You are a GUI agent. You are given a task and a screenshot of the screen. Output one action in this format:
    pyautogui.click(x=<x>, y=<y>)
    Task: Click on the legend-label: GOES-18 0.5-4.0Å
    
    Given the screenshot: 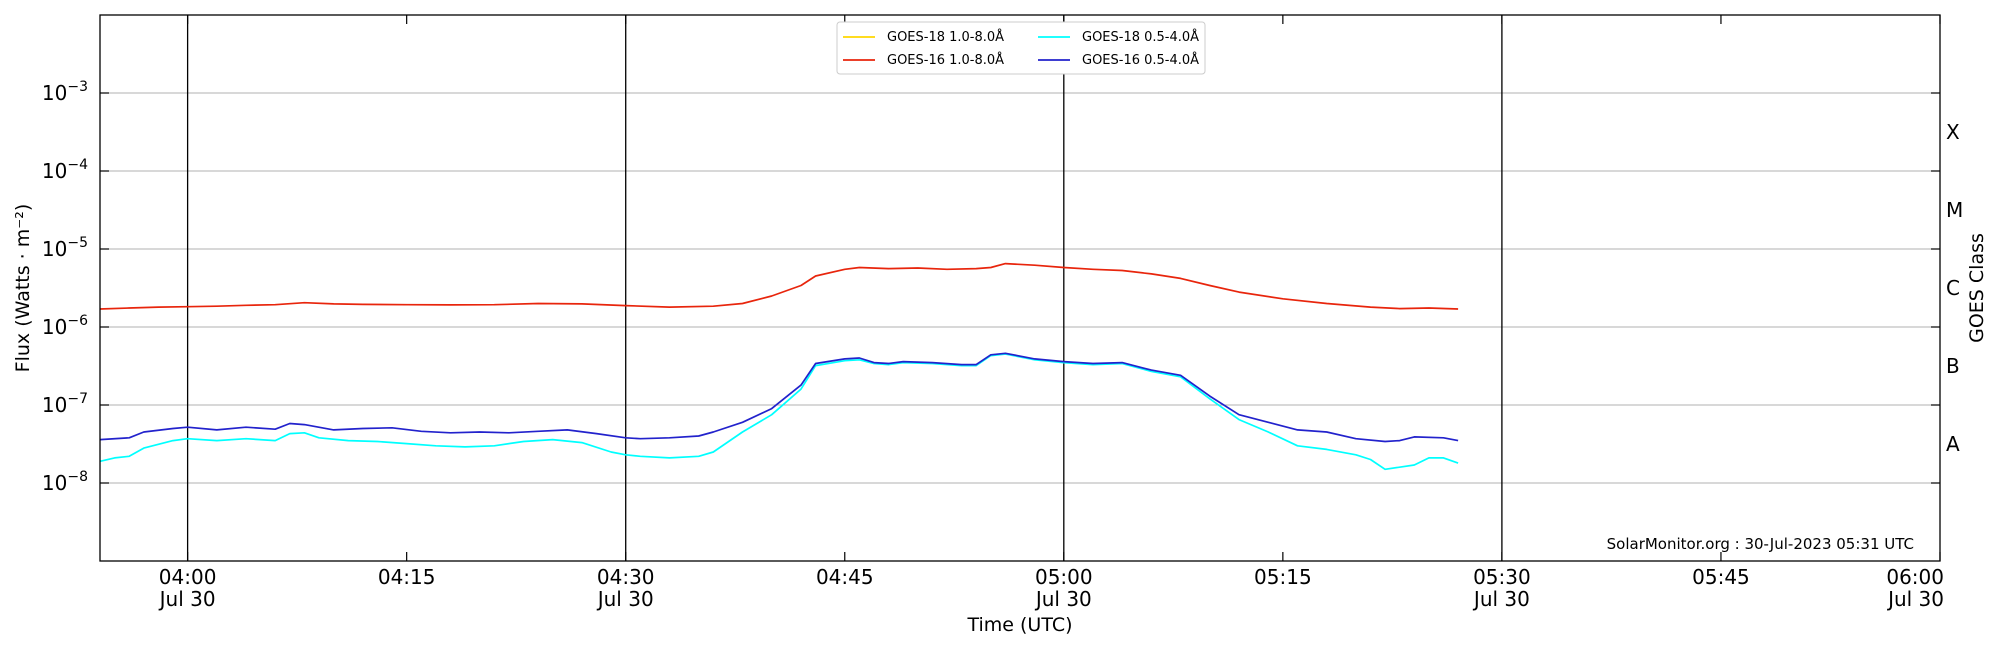 What is the action you would take?
    pyautogui.click(x=1140, y=37)
    